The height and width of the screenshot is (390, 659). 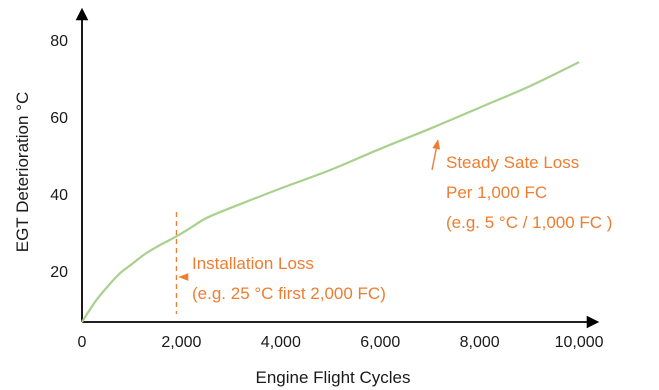 What do you see at coordinates (289, 293) in the screenshot?
I see `installation-loss-example: (e.g. 25 °C first 2,000 FC)` at bounding box center [289, 293].